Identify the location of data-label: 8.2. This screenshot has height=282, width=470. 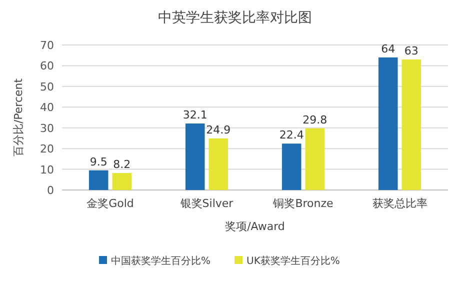
(122, 165).